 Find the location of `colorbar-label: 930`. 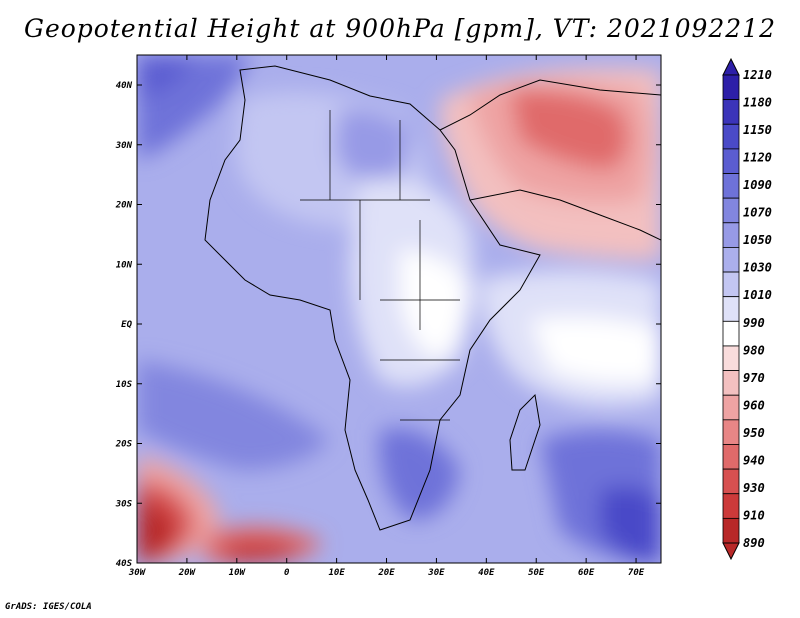

colorbar-label: 930 is located at coordinates (754, 488).